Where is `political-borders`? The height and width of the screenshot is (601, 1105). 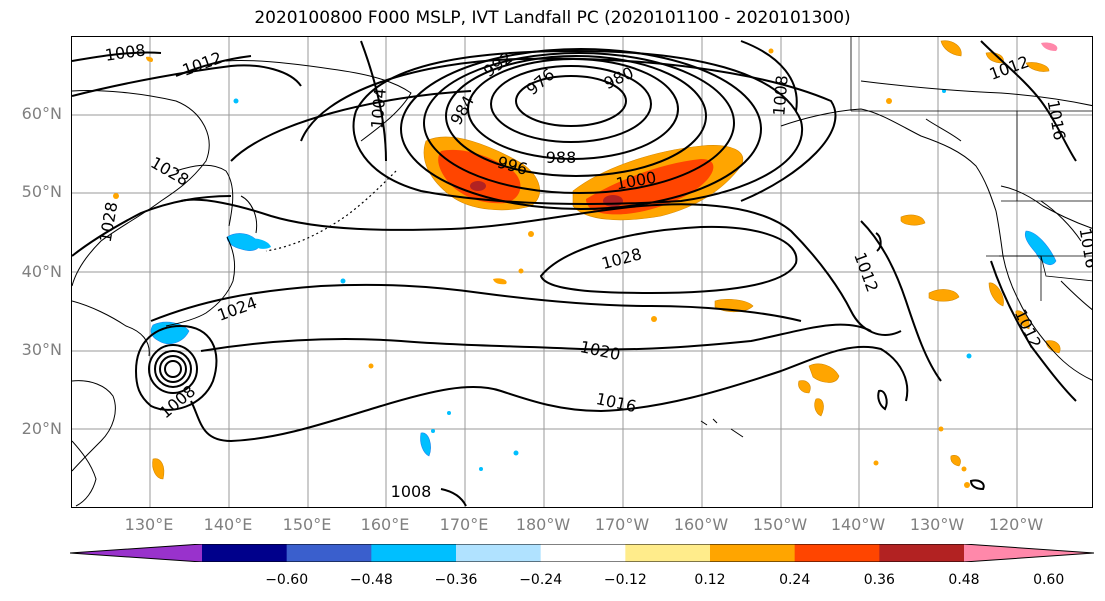
political-borders is located at coordinates (971, 169).